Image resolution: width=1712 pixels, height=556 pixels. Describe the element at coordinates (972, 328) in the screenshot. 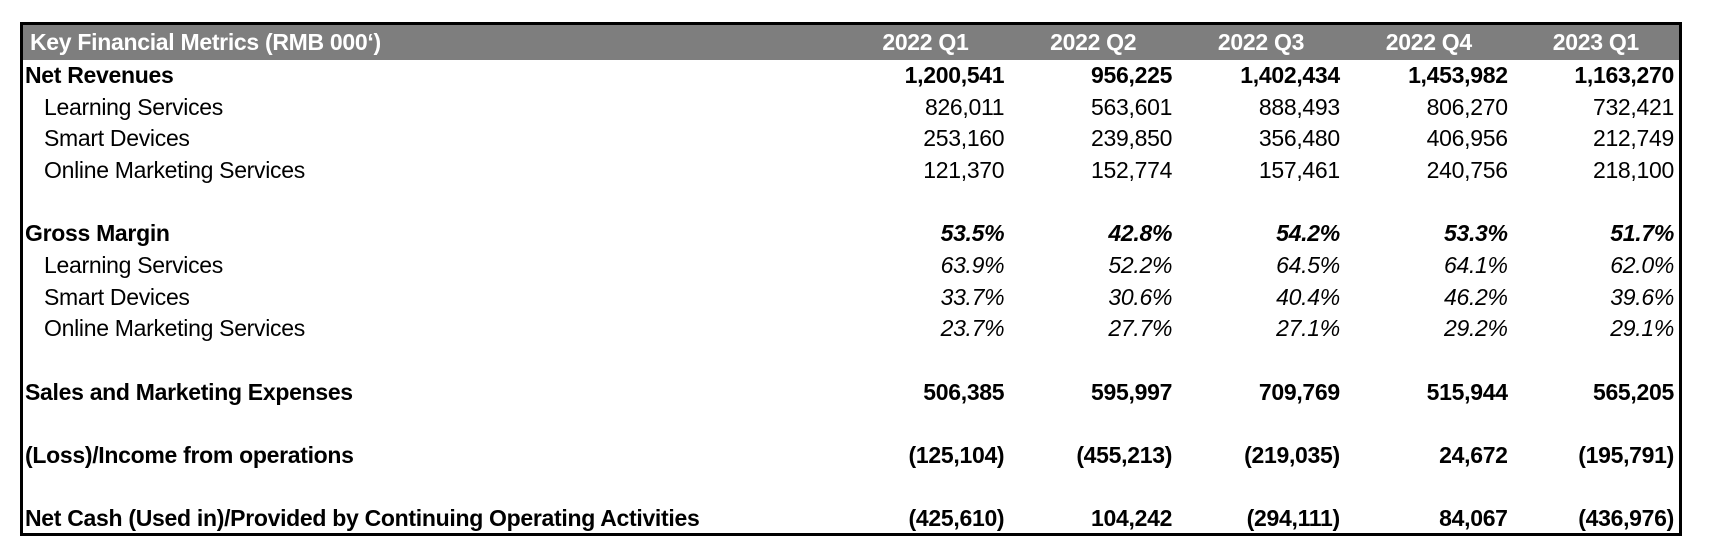

I see `value-cell: 23.7%` at that location.